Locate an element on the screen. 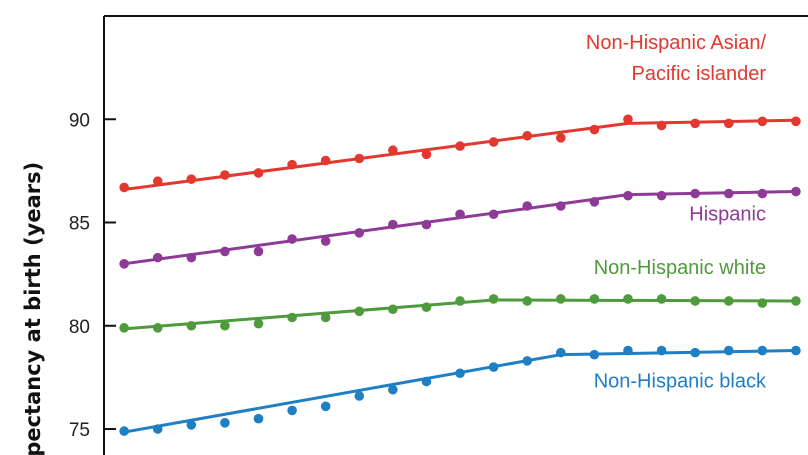  series-label-line: Hispanic is located at coordinates (727, 214).